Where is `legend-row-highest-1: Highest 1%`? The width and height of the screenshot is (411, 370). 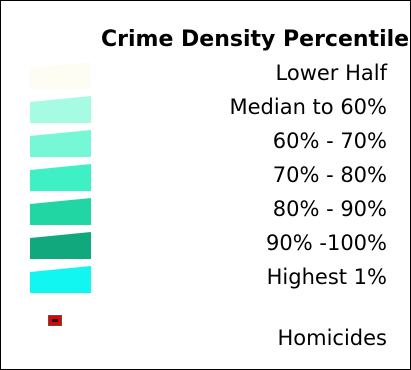
legend-row-highest-1: Highest 1% is located at coordinates (205, 279).